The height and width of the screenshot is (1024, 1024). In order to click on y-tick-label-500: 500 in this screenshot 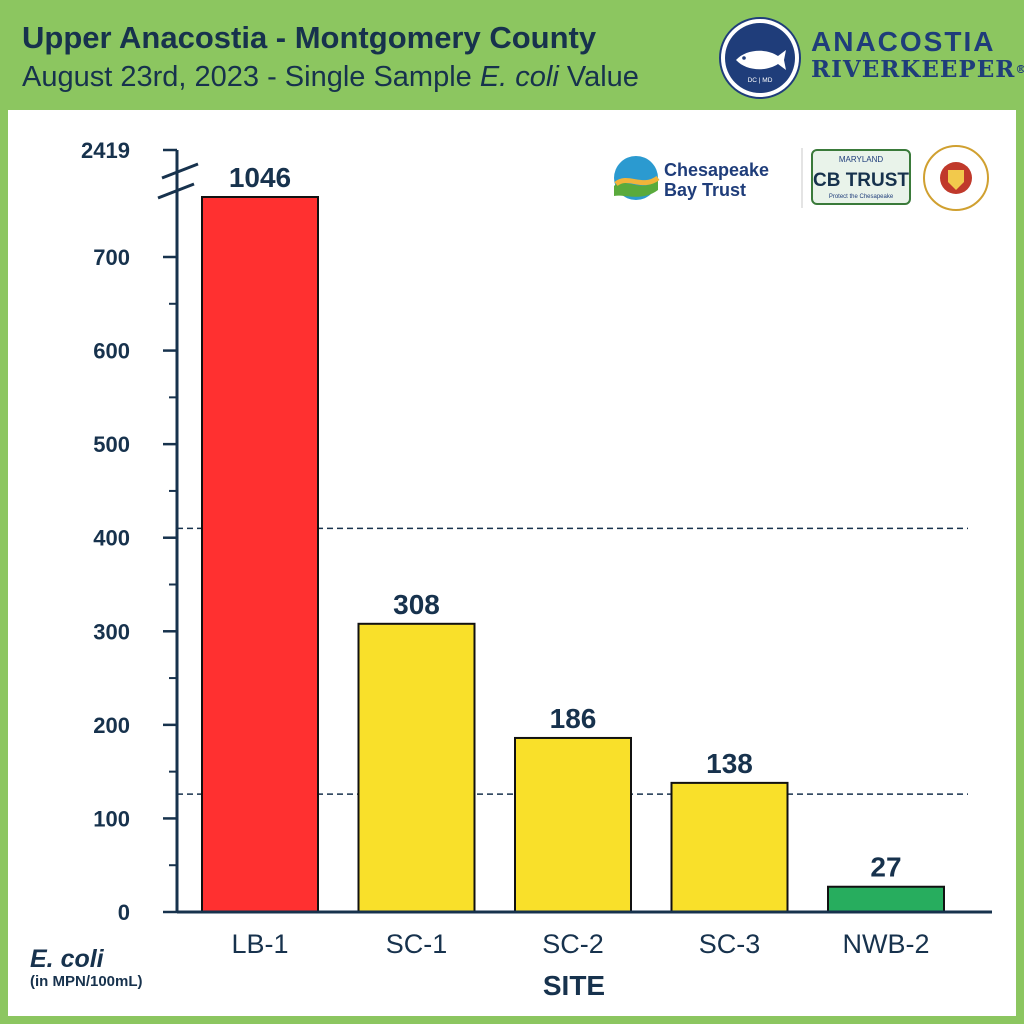, I will do `click(111, 444)`.